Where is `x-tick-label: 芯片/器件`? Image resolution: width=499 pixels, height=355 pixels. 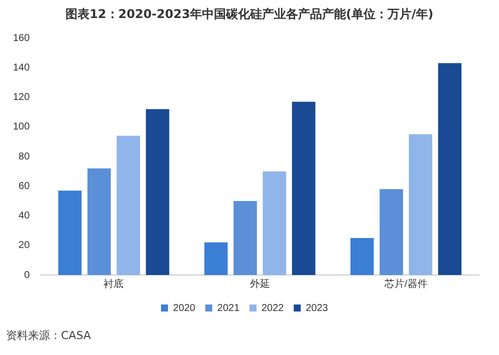
x-tick-label: 芯片/器件 is located at coordinates (406, 284).